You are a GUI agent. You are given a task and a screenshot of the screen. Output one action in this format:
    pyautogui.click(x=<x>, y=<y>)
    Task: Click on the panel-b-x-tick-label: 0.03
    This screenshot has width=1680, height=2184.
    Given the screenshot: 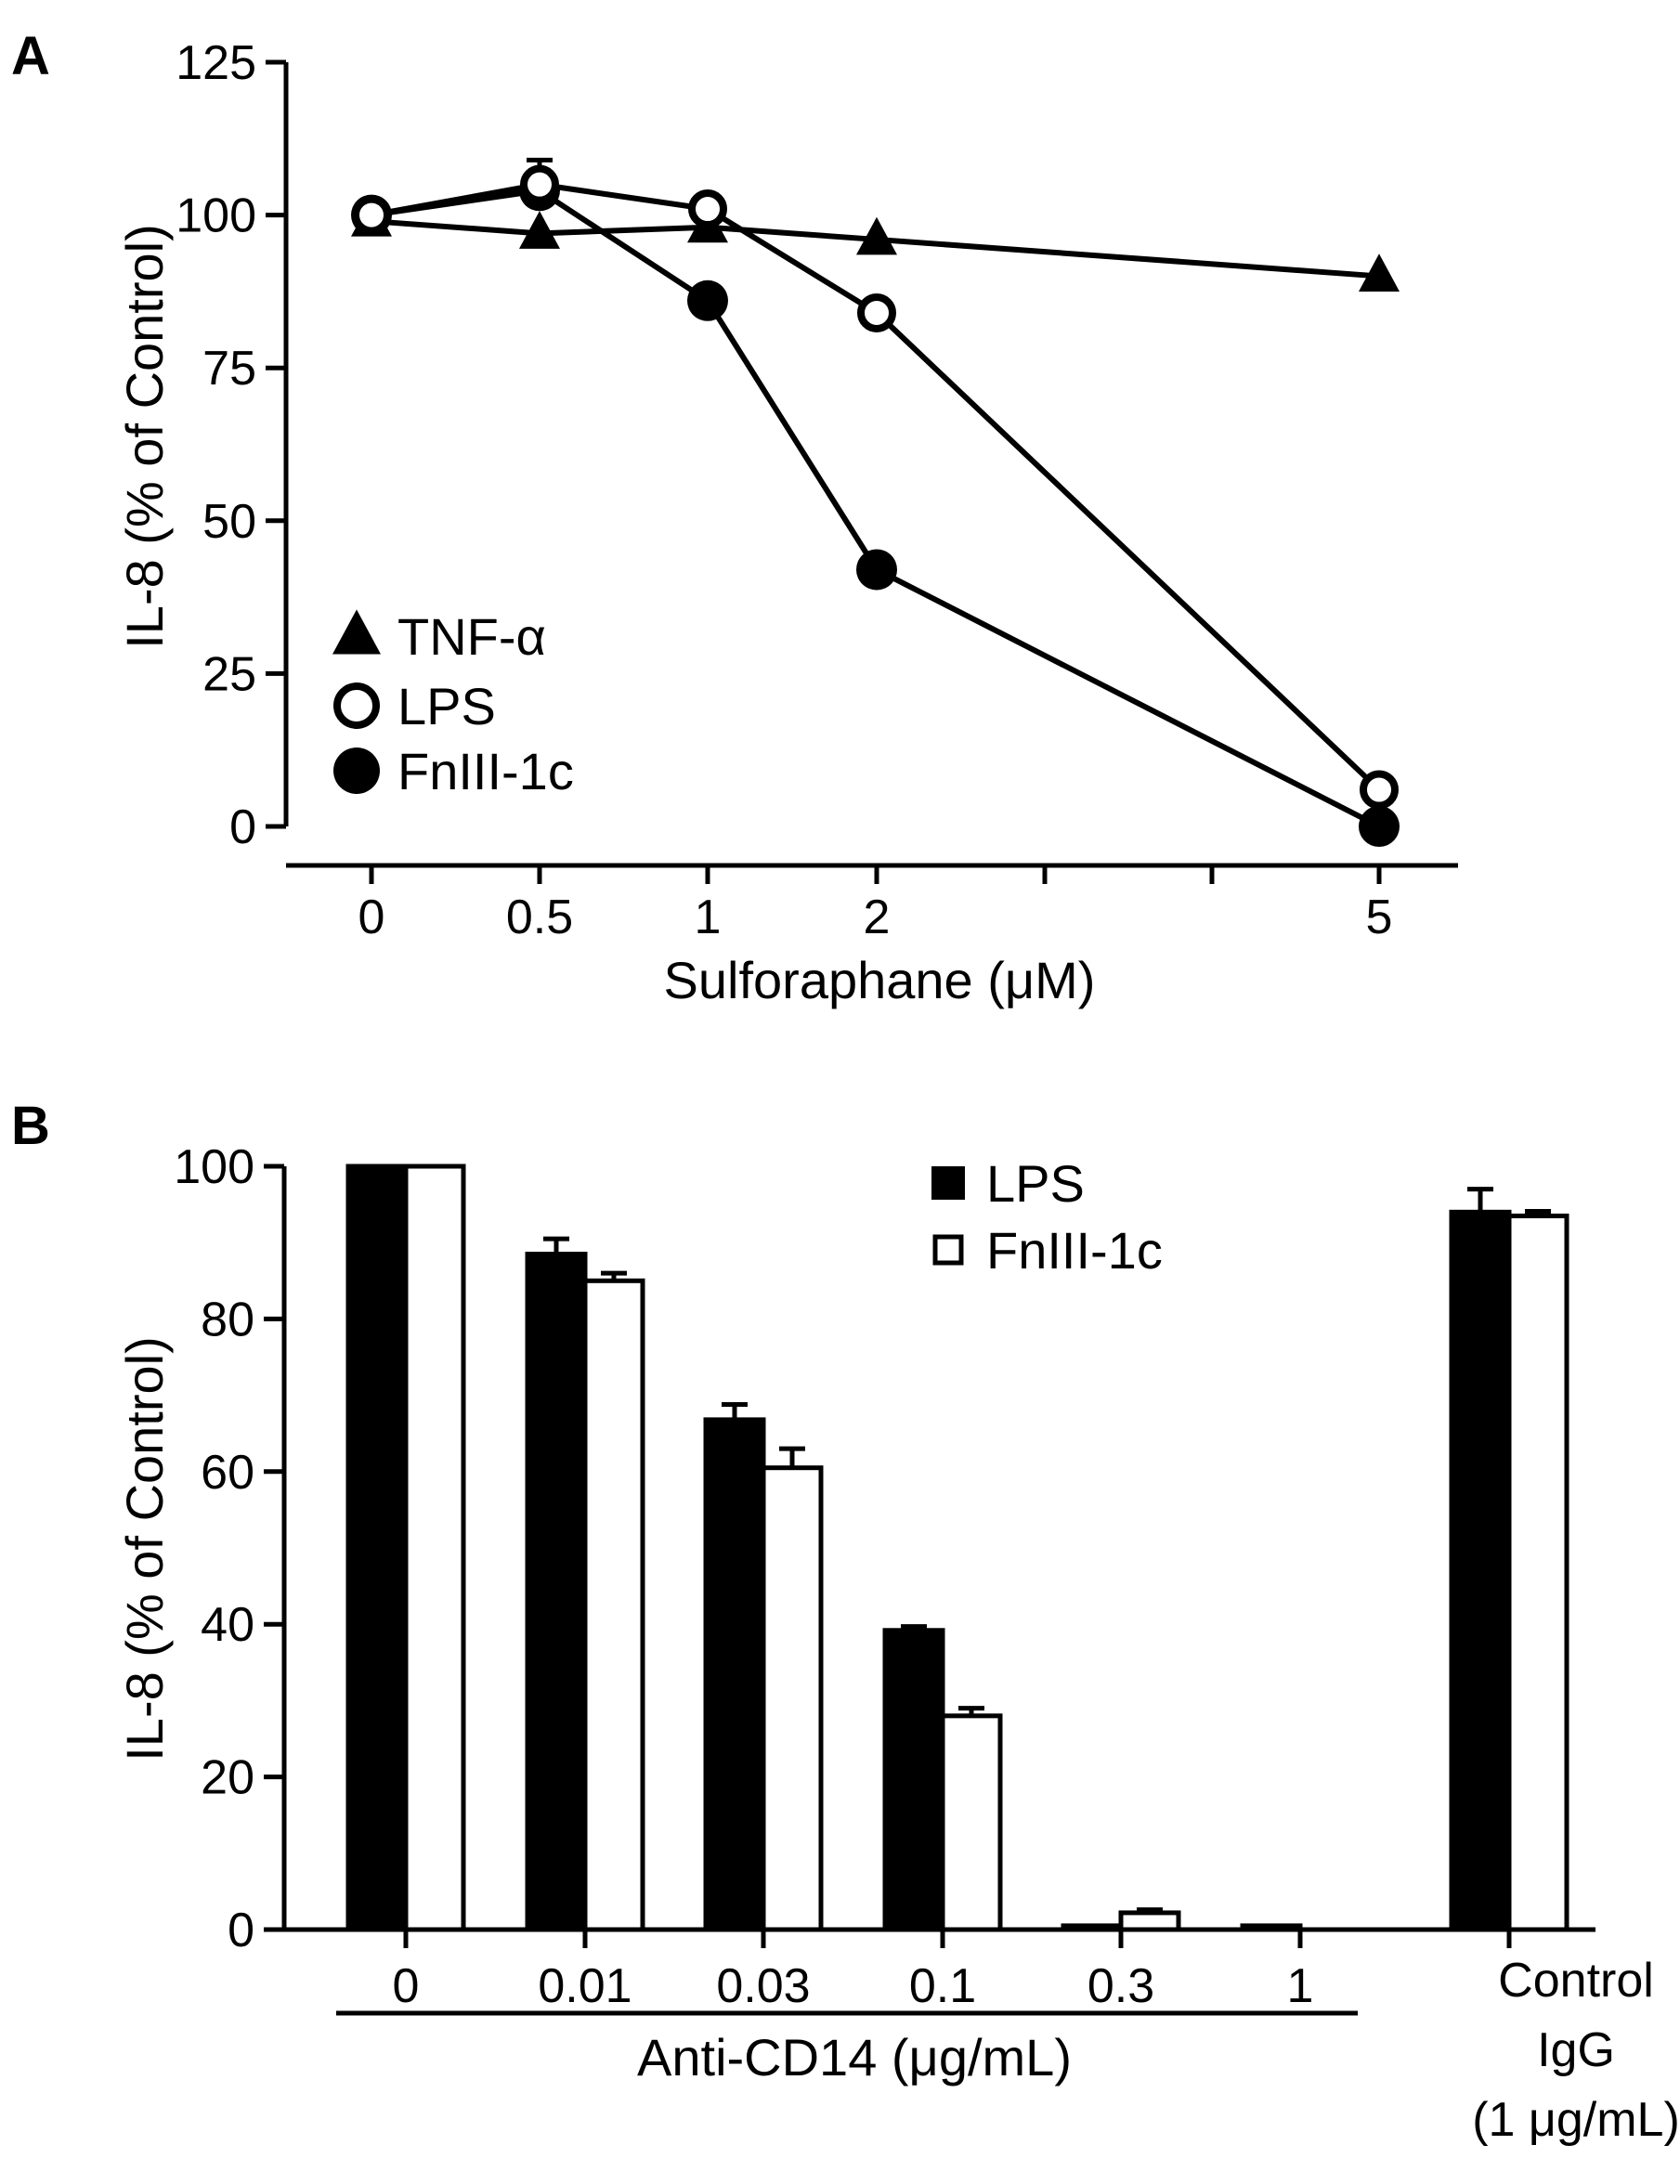 What is the action you would take?
    pyautogui.click(x=763, y=1986)
    